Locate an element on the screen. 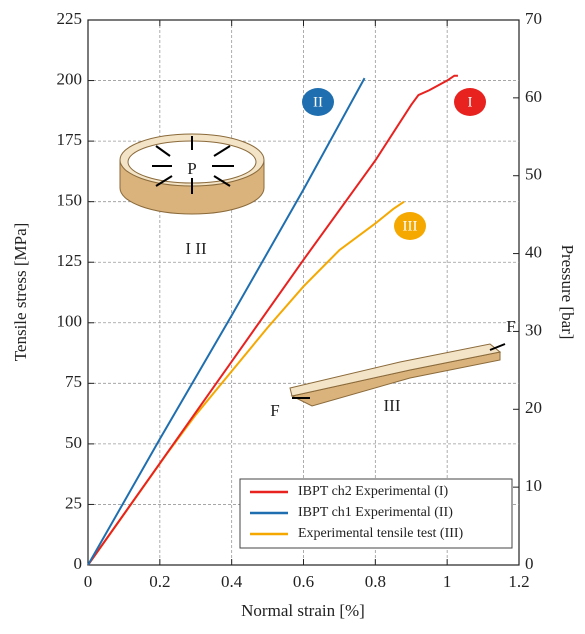 Image resolution: width=585 pixels, height=634 pixels. y-axis-label: Tensile stress [MPa] is located at coordinates (20, 292).